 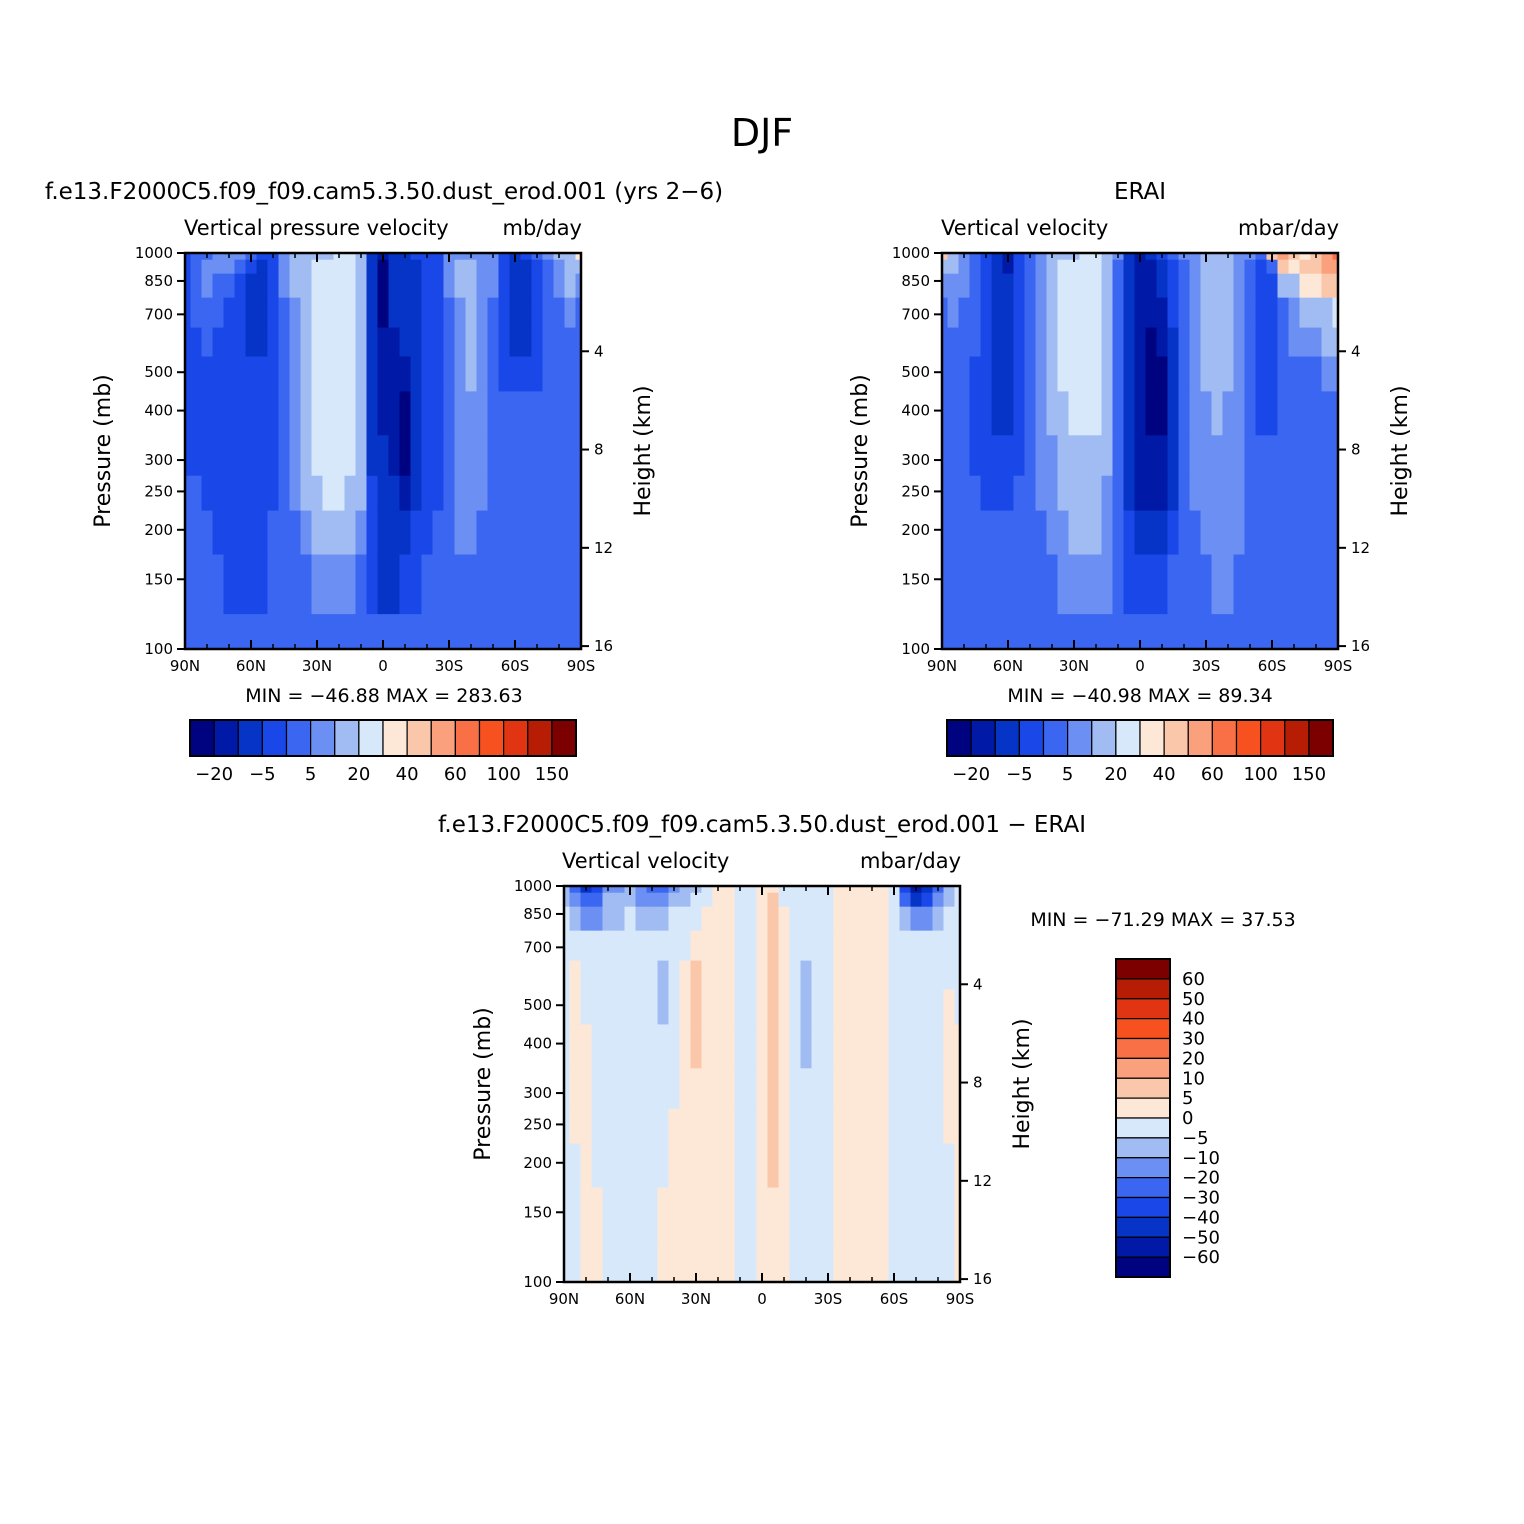 What do you see at coordinates (552, 774) in the screenshot?
I see `colorbar-label: 150` at bounding box center [552, 774].